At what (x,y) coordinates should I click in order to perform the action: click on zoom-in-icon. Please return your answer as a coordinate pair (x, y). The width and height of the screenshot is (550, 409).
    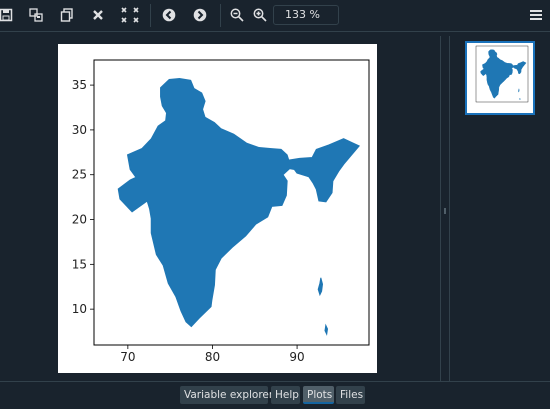
    Looking at the image, I should click on (260, 15).